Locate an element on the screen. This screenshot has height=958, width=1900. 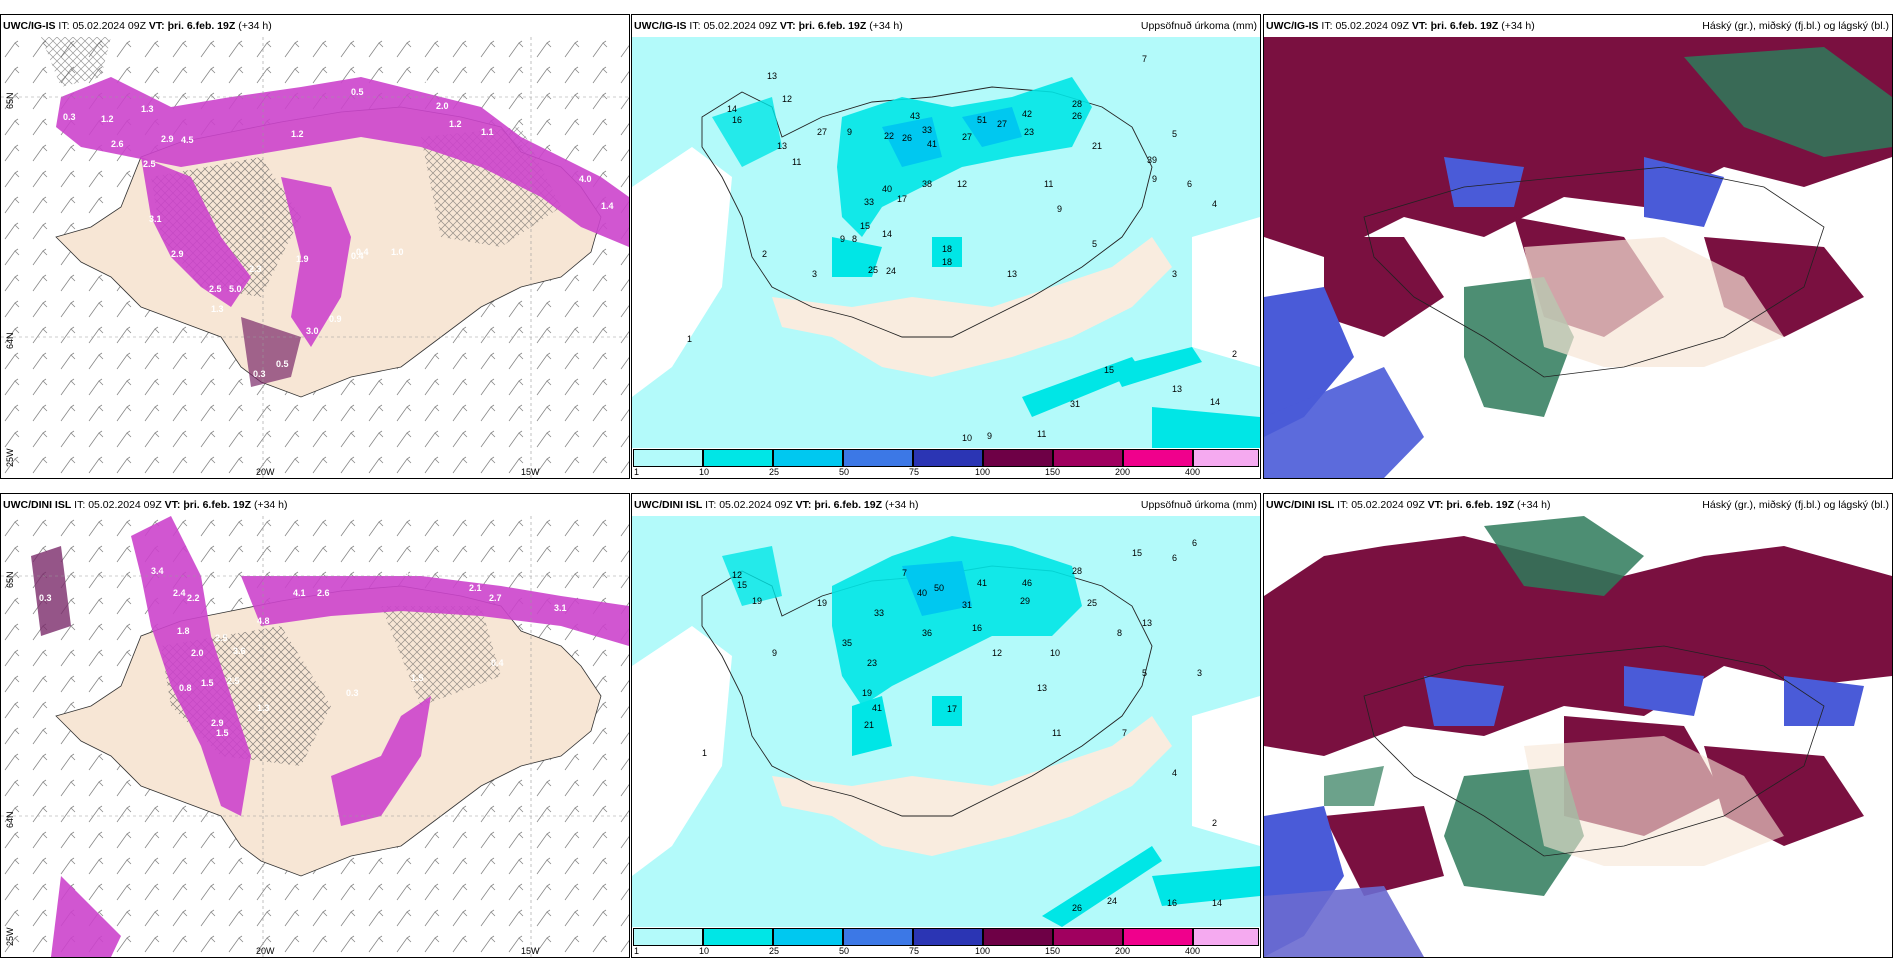
accum-label: 6 is located at coordinates (1189, 184).